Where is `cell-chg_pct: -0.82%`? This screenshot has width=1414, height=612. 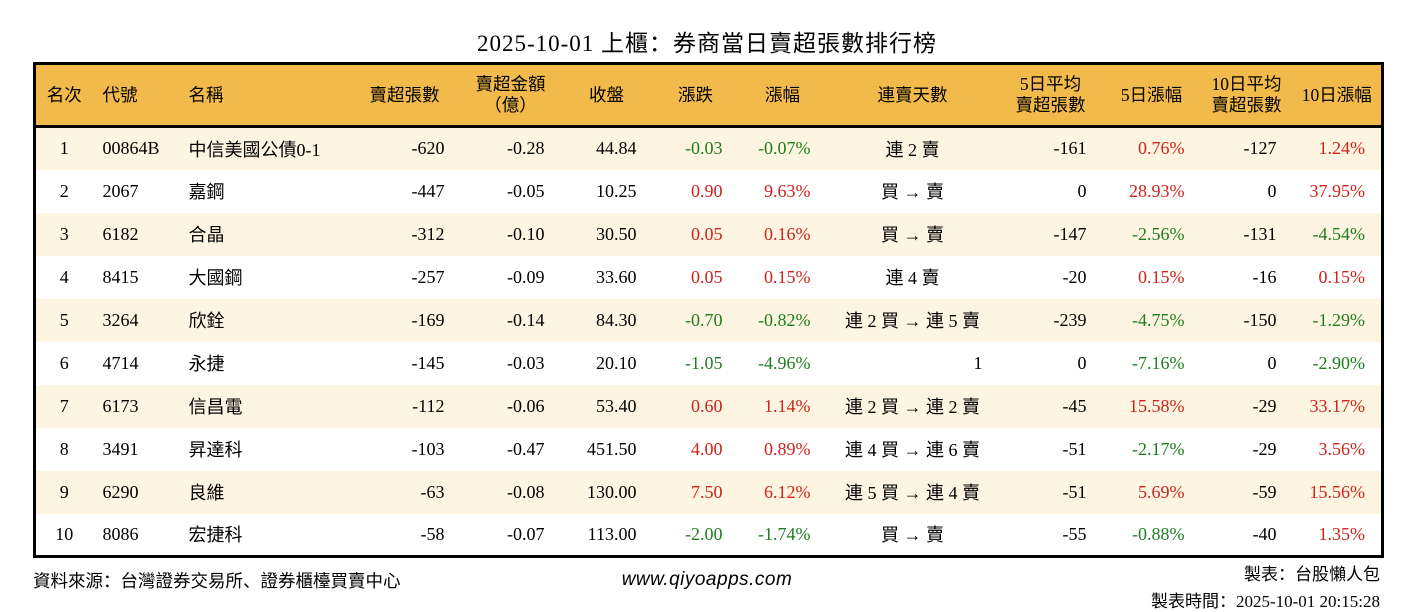 cell-chg_pct: -0.82% is located at coordinates (784, 319).